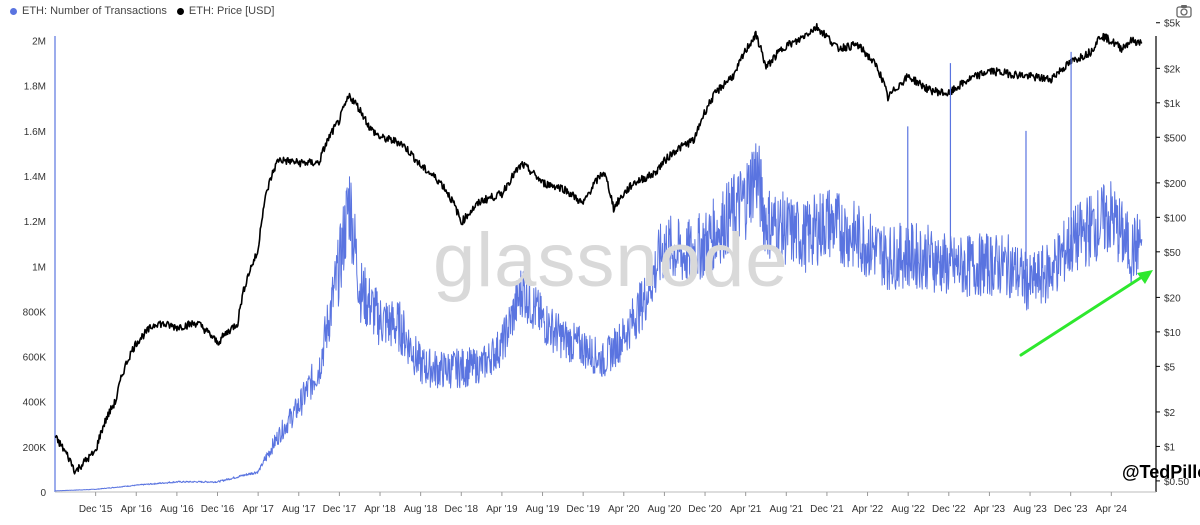 This screenshot has width=1200, height=525. Describe the element at coordinates (39, 42) in the screenshot. I see `y-left-tick-label: 2M` at that location.